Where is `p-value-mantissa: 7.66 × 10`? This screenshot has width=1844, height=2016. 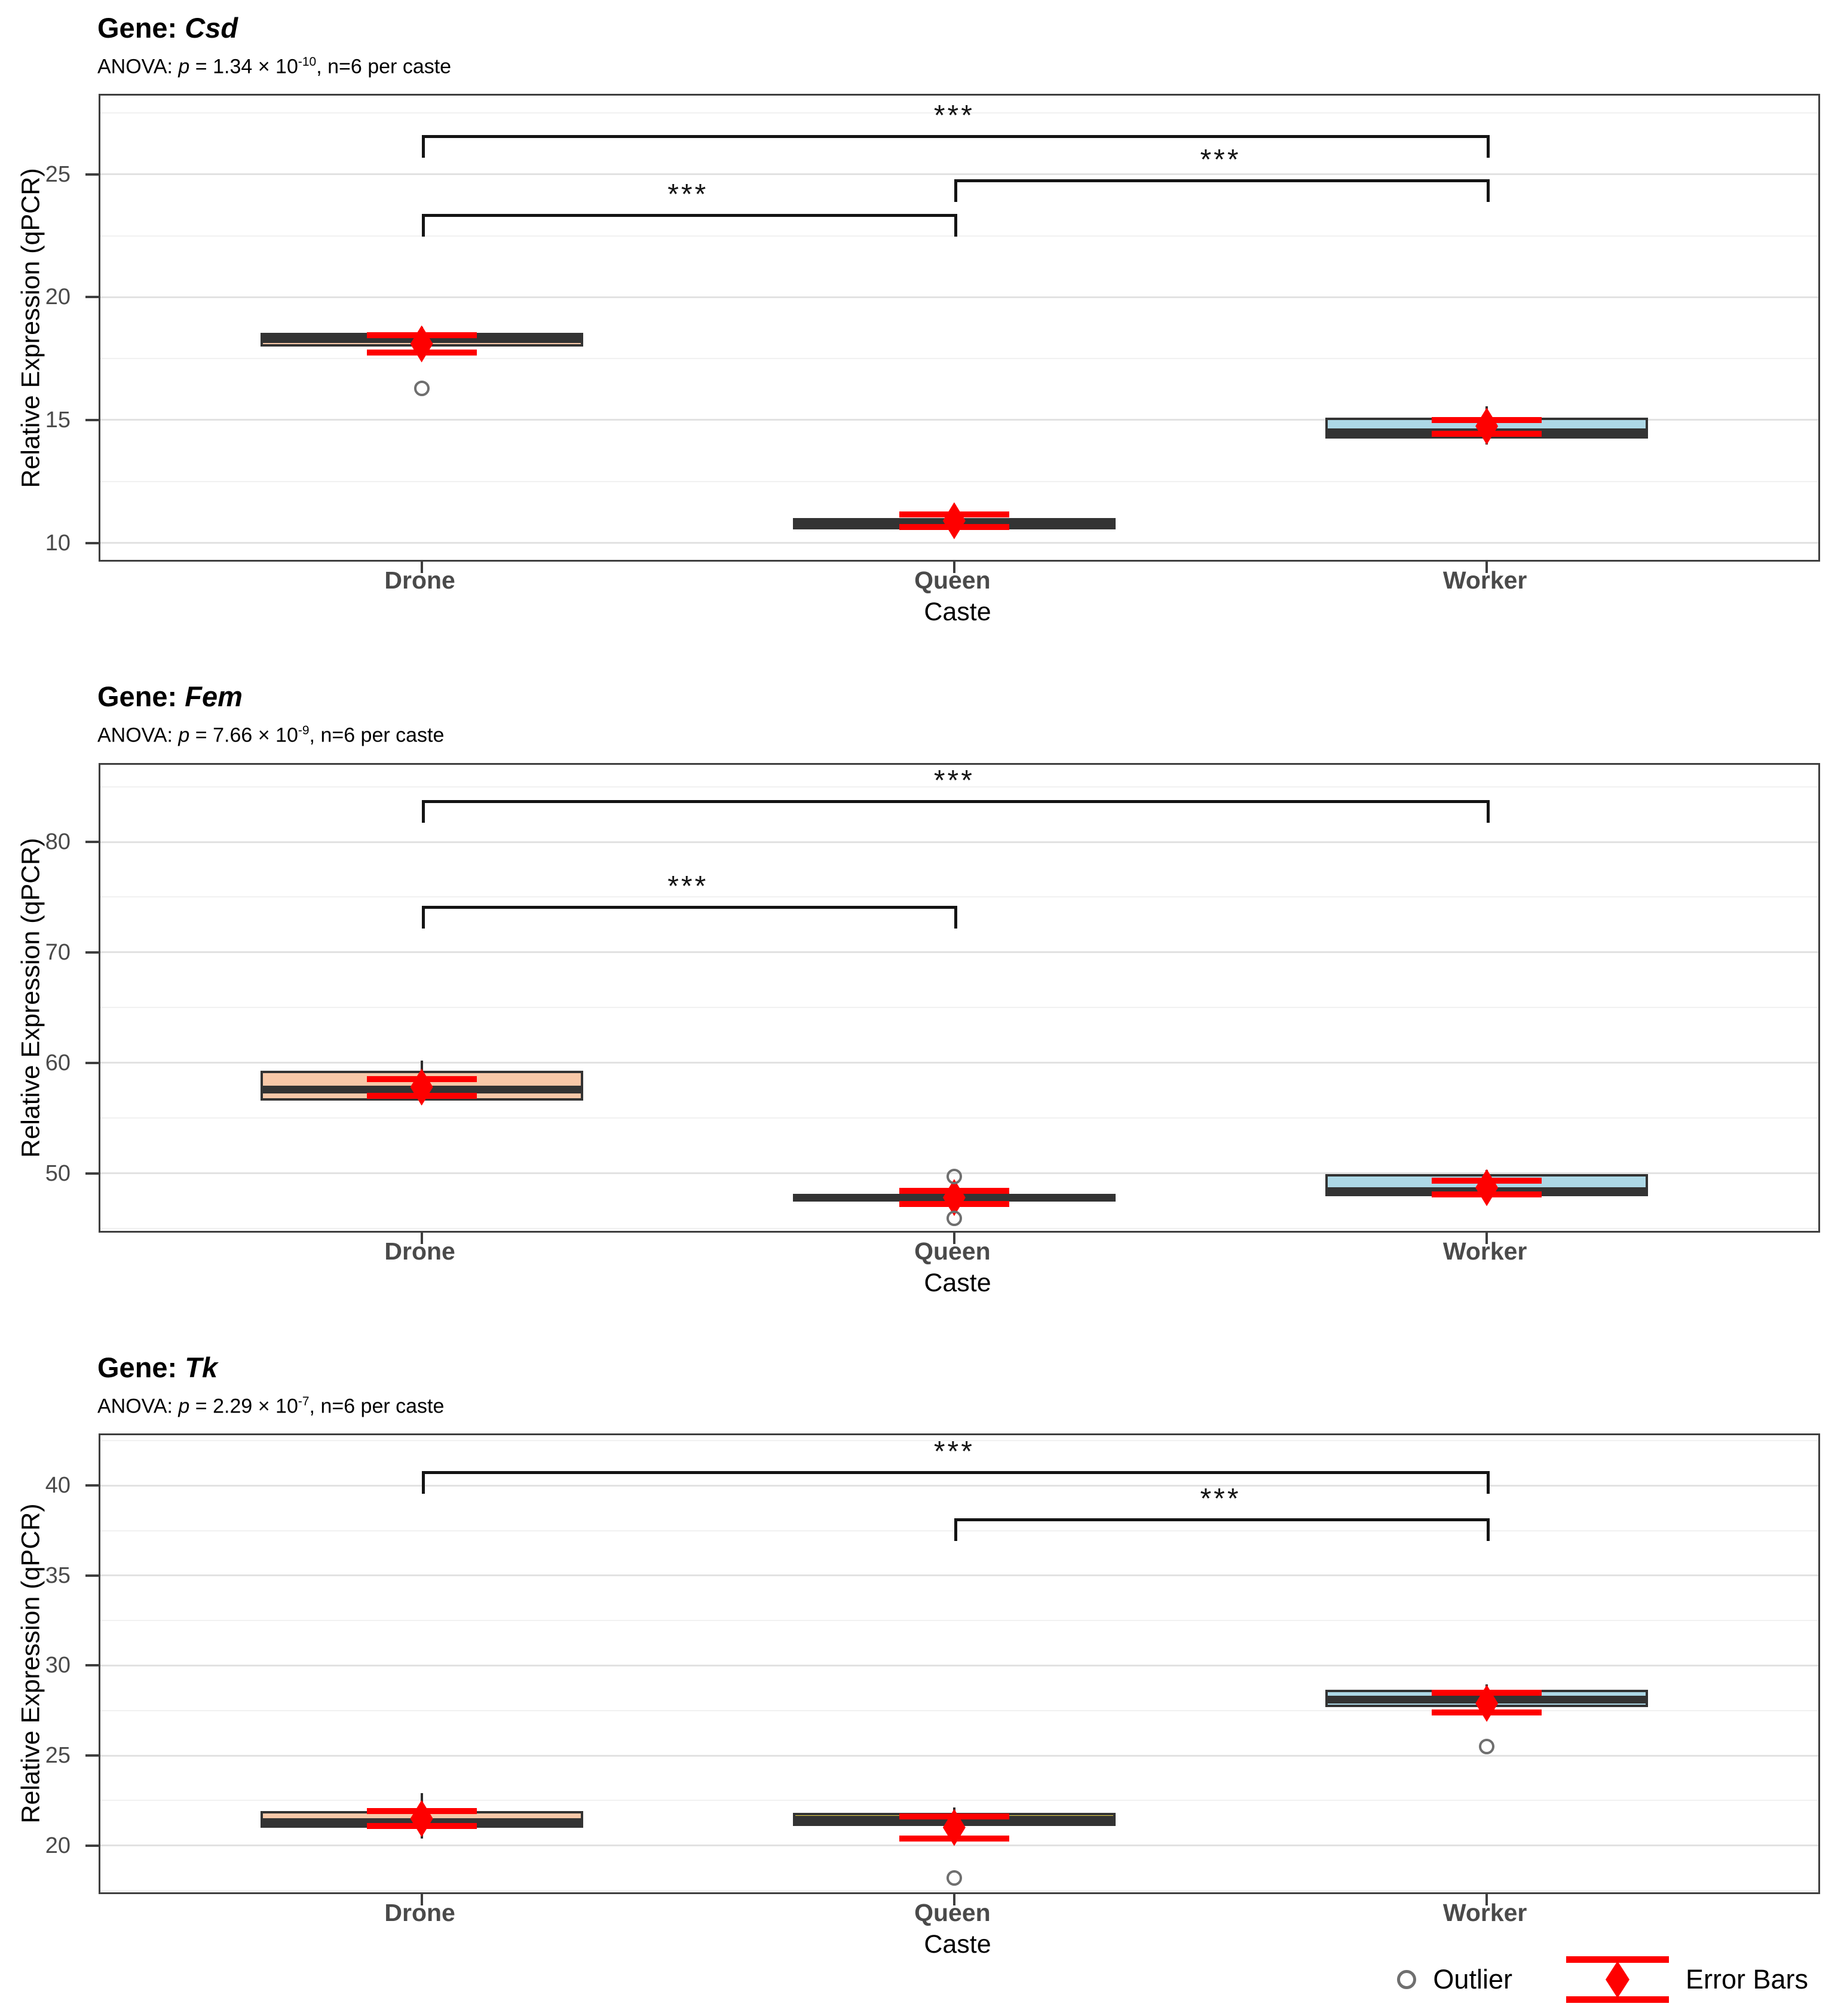
p-value-mantissa: 7.66 × 10 is located at coordinates (255, 735).